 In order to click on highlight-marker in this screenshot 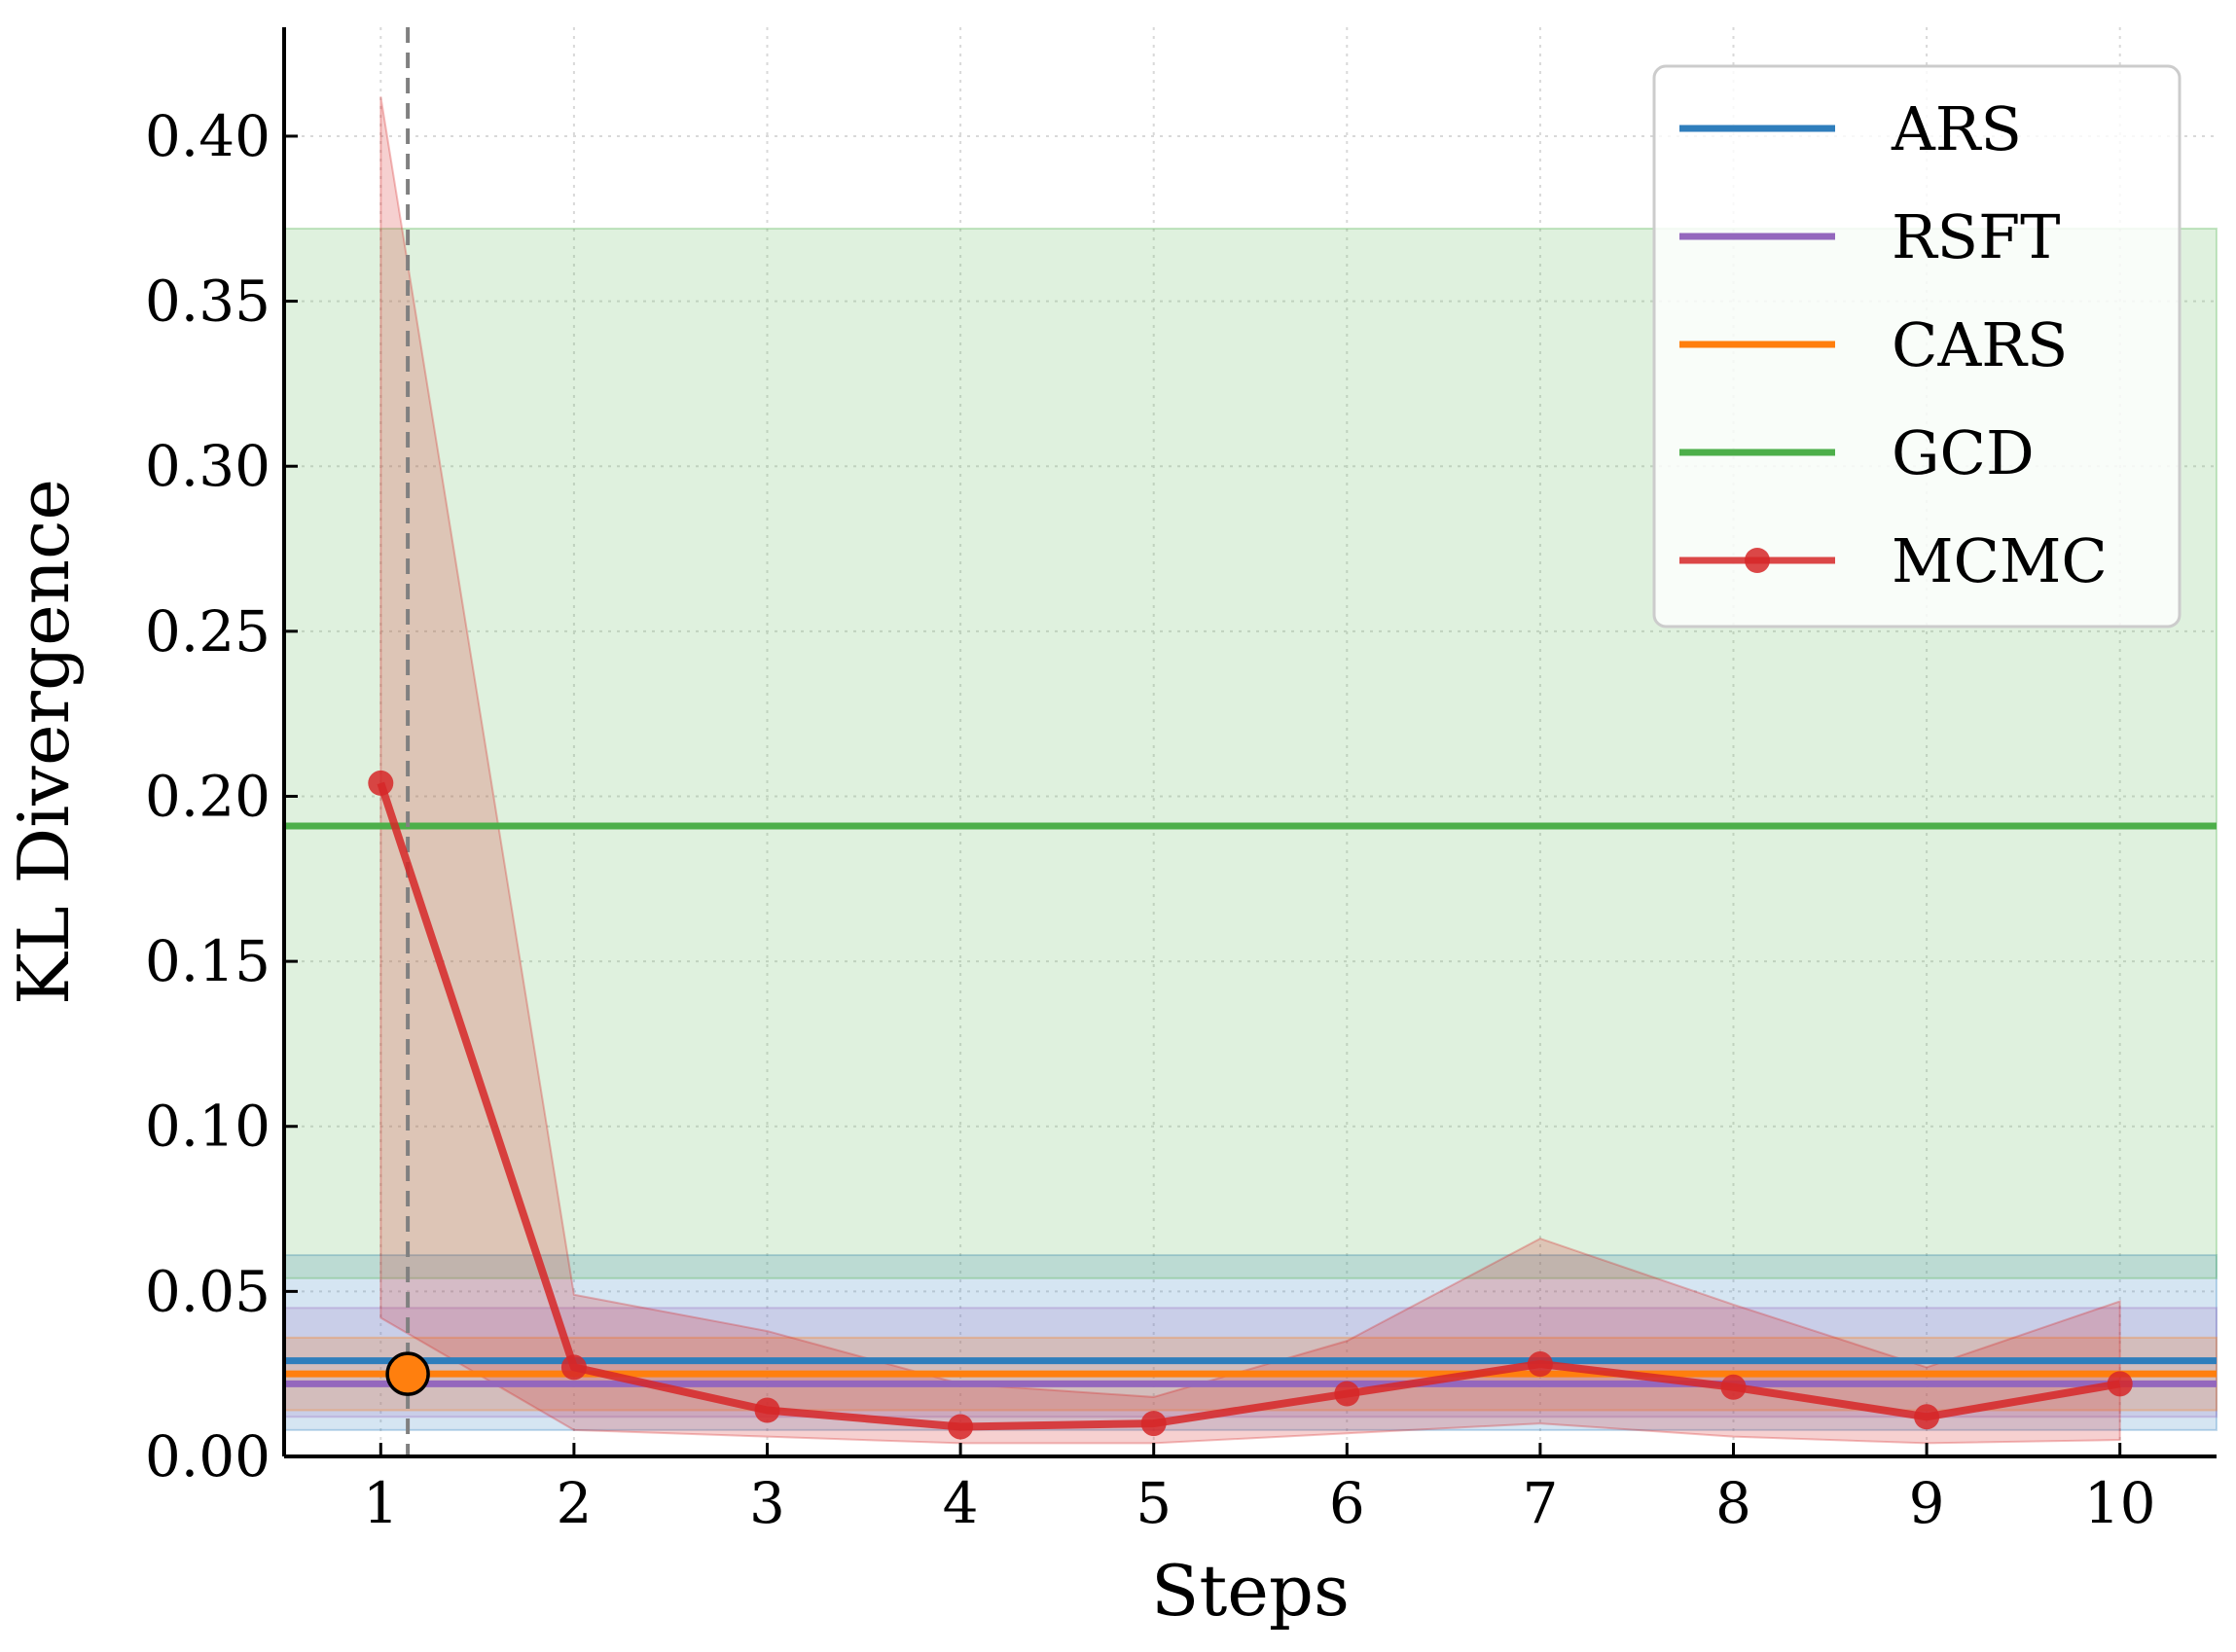, I will do `click(407, 1373)`.